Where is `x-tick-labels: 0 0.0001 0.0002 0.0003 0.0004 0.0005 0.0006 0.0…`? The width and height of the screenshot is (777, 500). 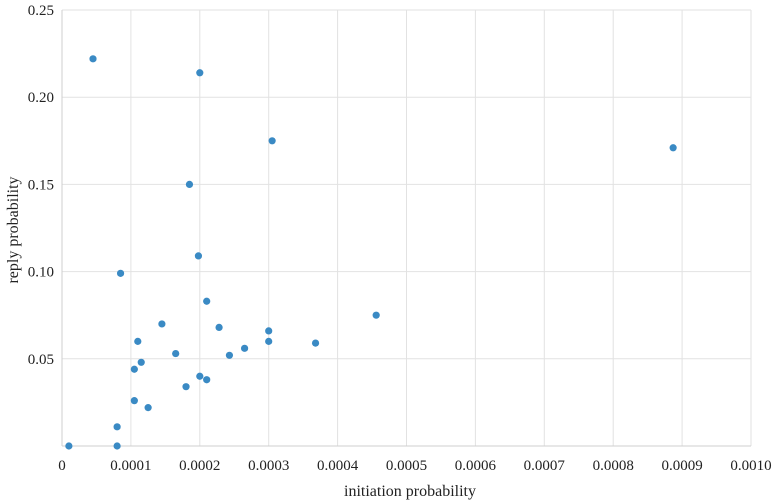 x-tick-labels: 0 0.0001 0.0002 0.0003 0.0004 0.0005 0.0006 0.0… is located at coordinates (414, 466).